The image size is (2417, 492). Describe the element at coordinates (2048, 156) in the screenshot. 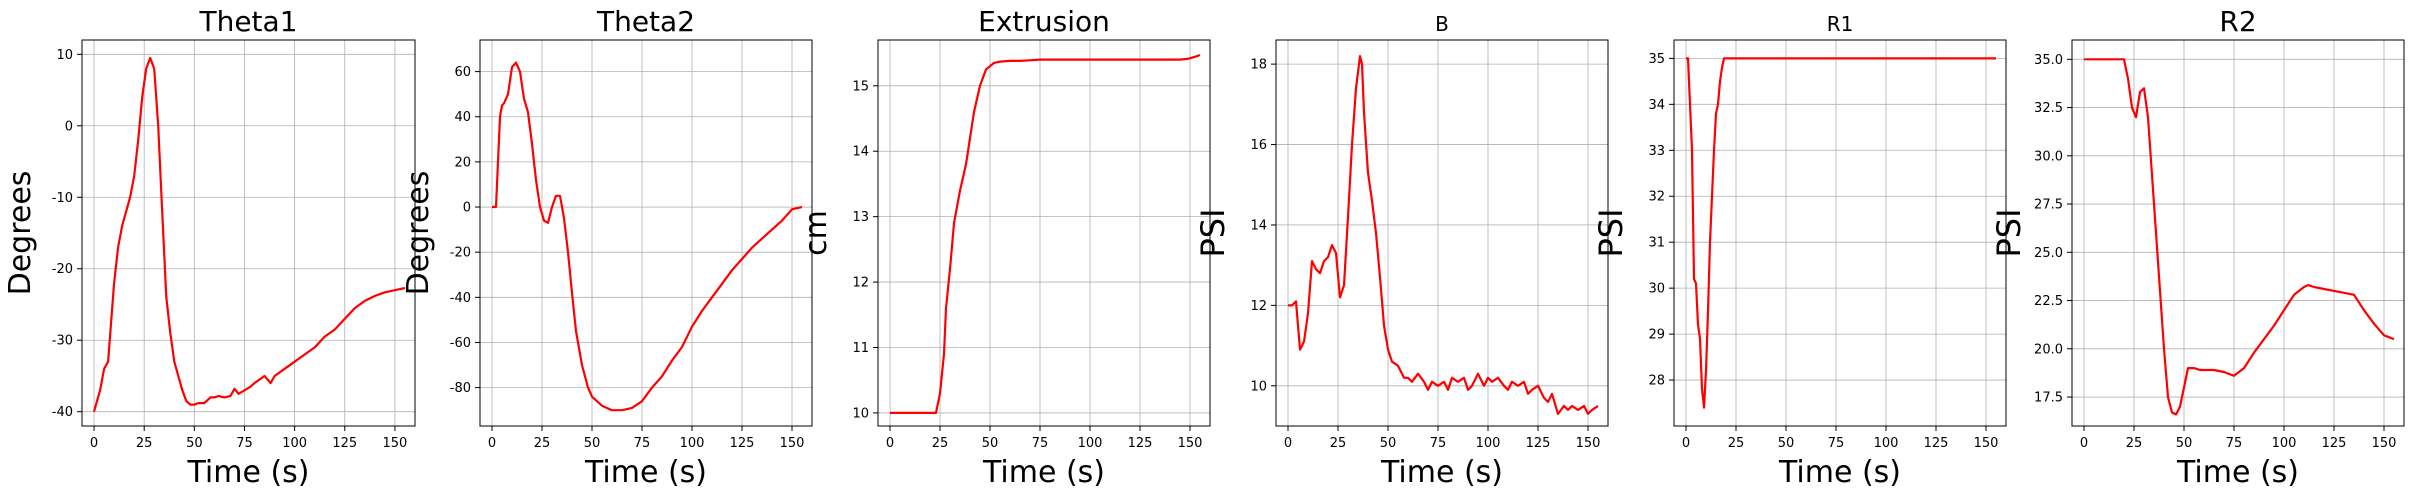

I see `y-tick-label: 30.0` at that location.